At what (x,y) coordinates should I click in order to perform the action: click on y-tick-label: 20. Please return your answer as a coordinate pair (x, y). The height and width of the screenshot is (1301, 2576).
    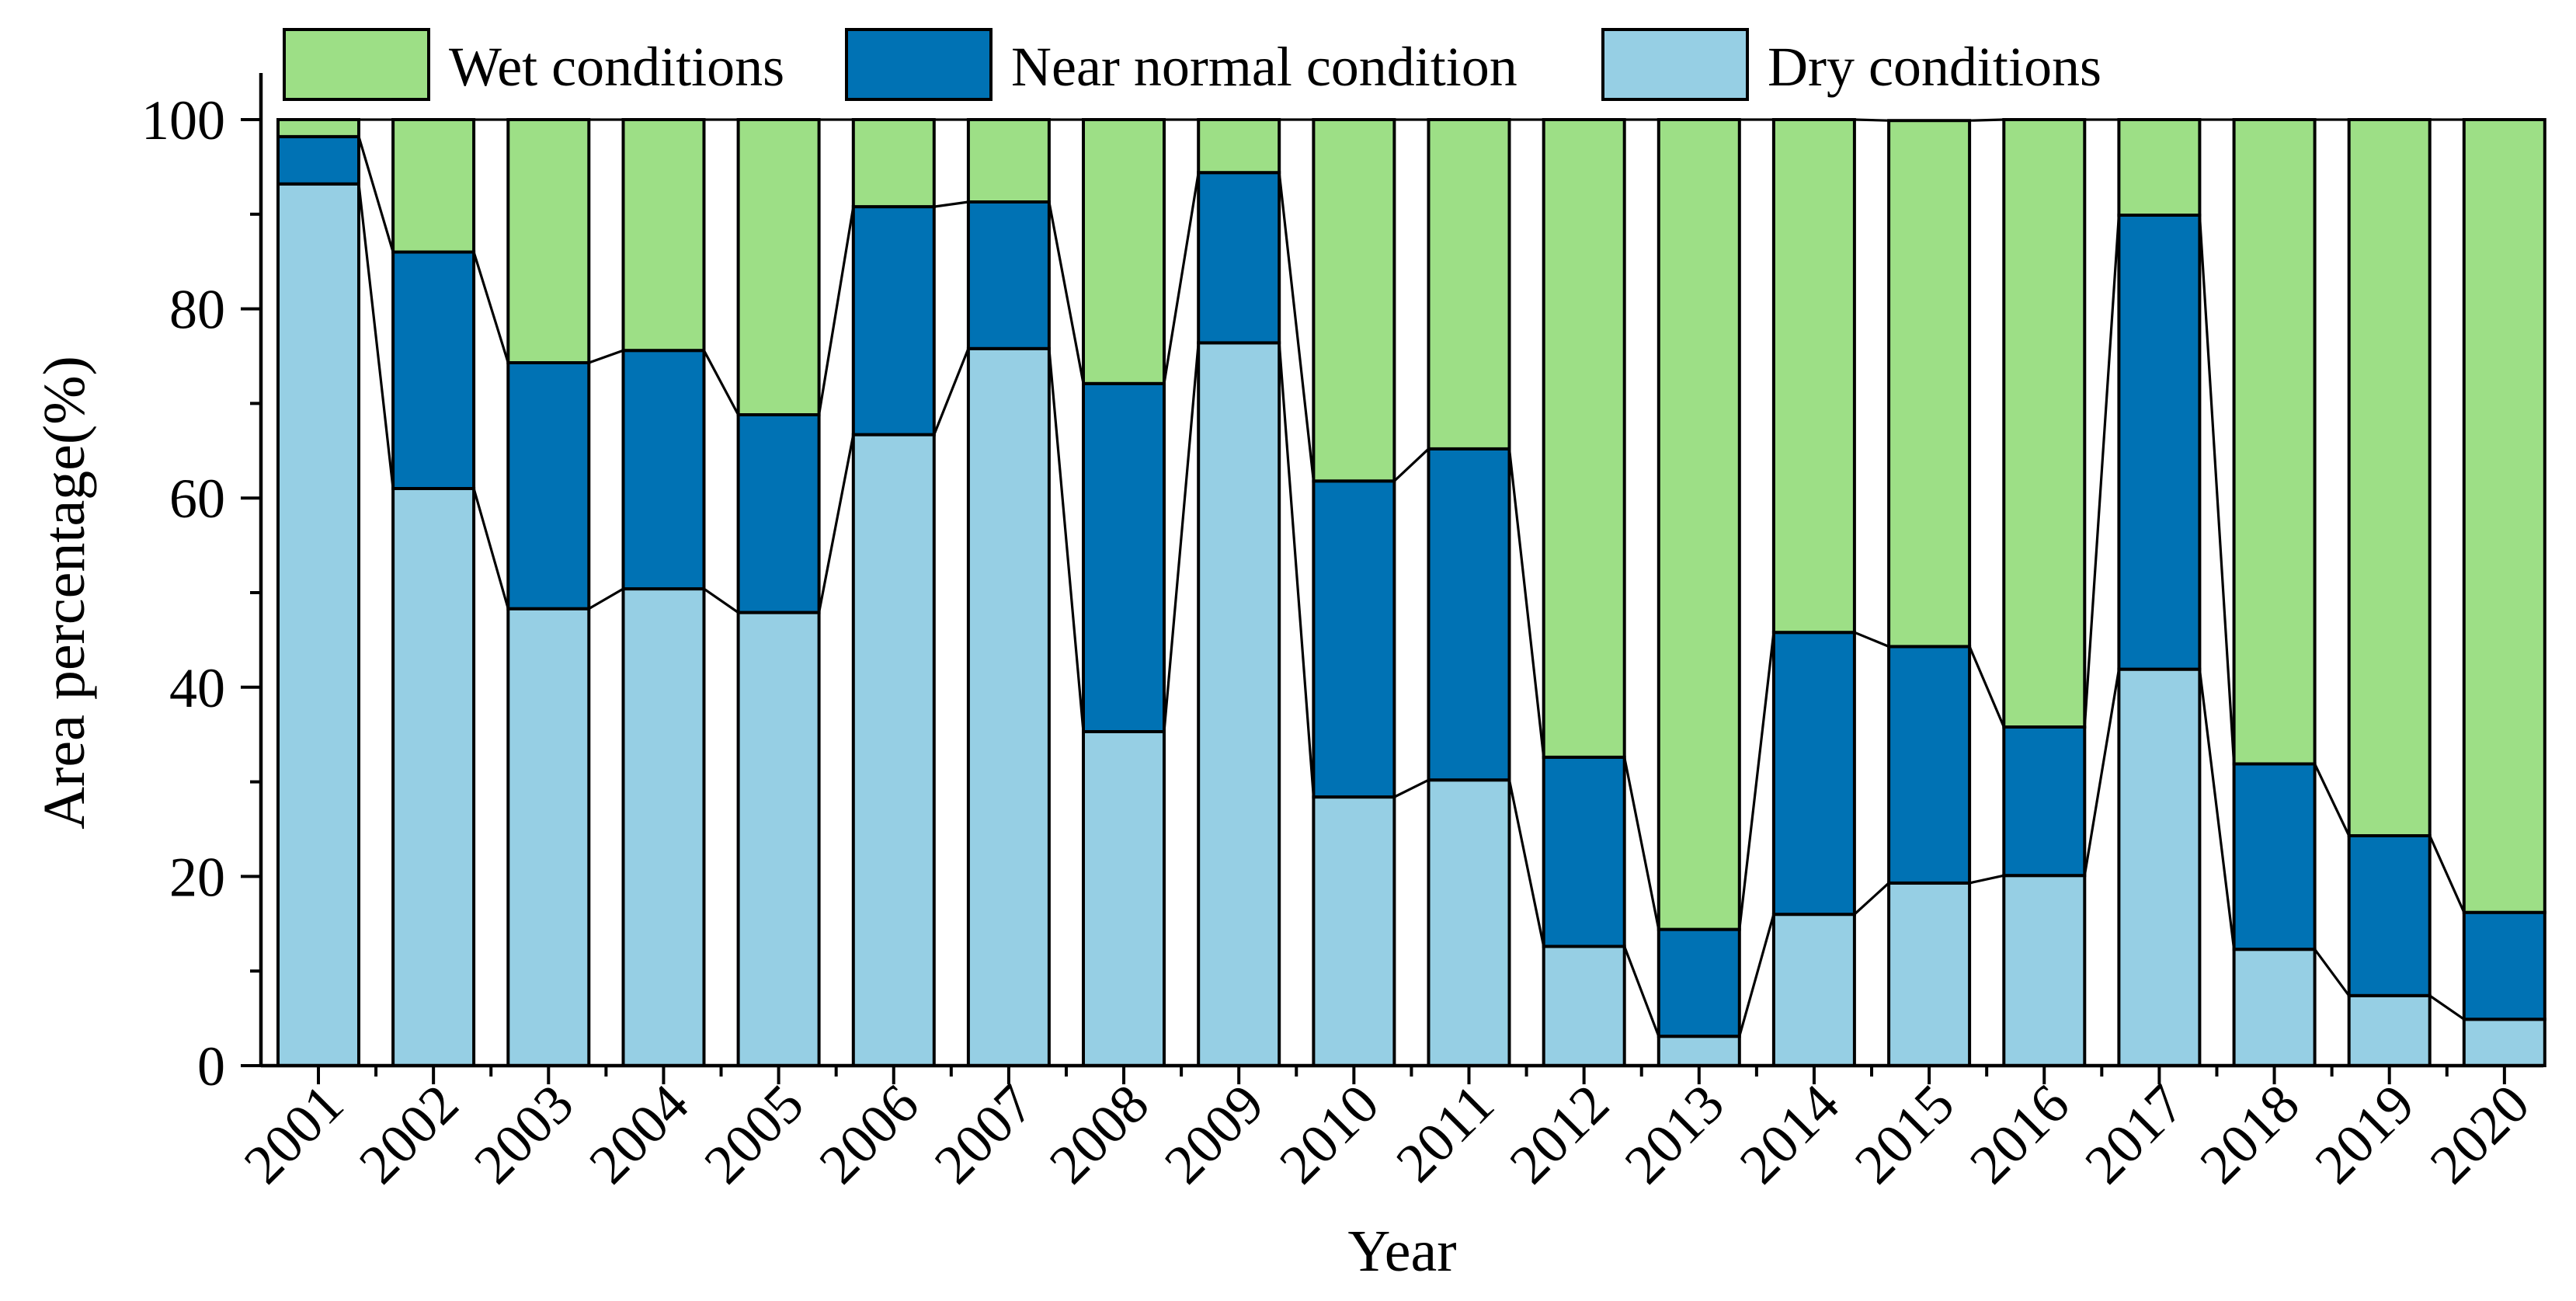
    Looking at the image, I should click on (197, 877).